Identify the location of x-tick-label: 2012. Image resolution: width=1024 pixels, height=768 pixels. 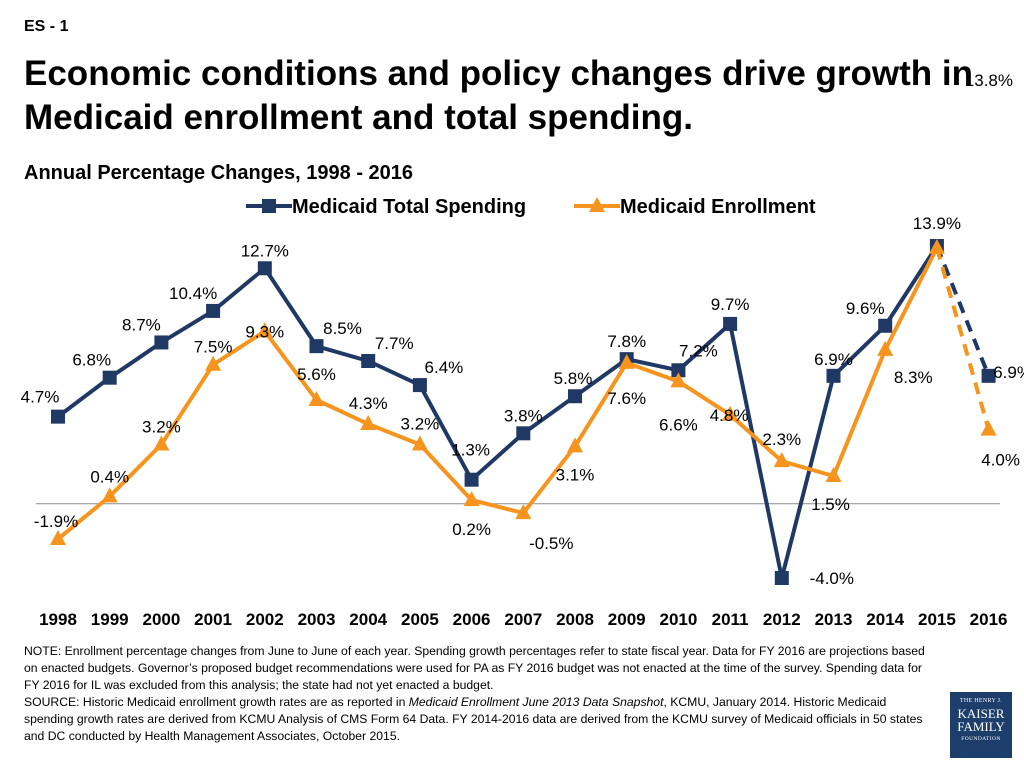
(782, 619).